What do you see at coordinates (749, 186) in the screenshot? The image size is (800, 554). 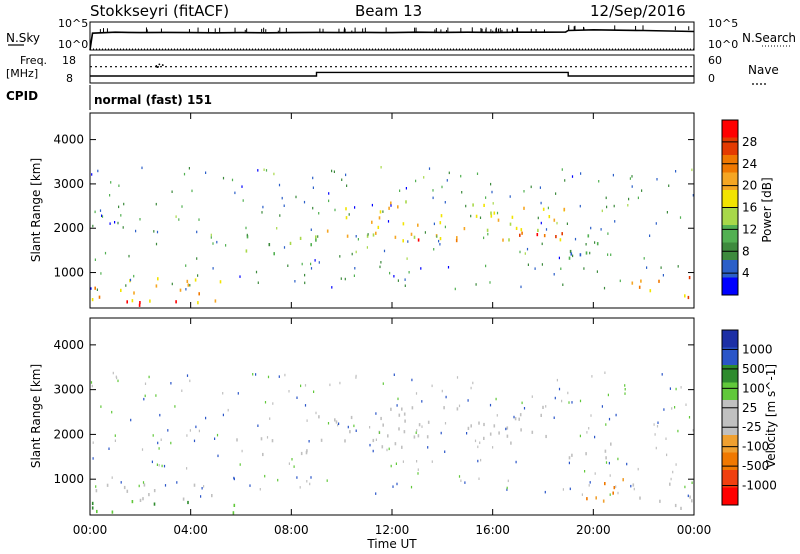 I see `colorbar-tick-label: 20` at bounding box center [749, 186].